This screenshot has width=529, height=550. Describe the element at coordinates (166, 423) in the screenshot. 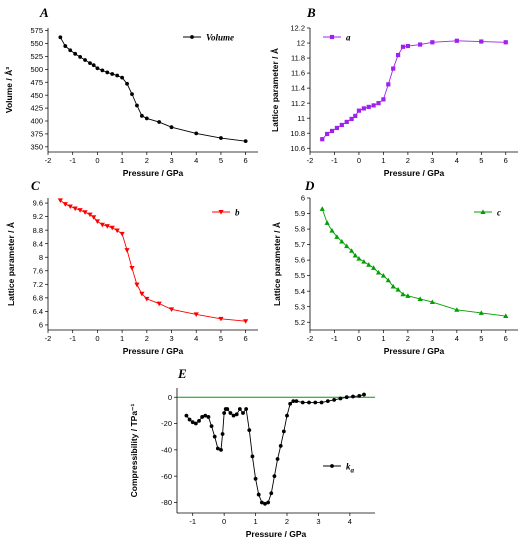

I see `y-tick-label: -20` at that location.